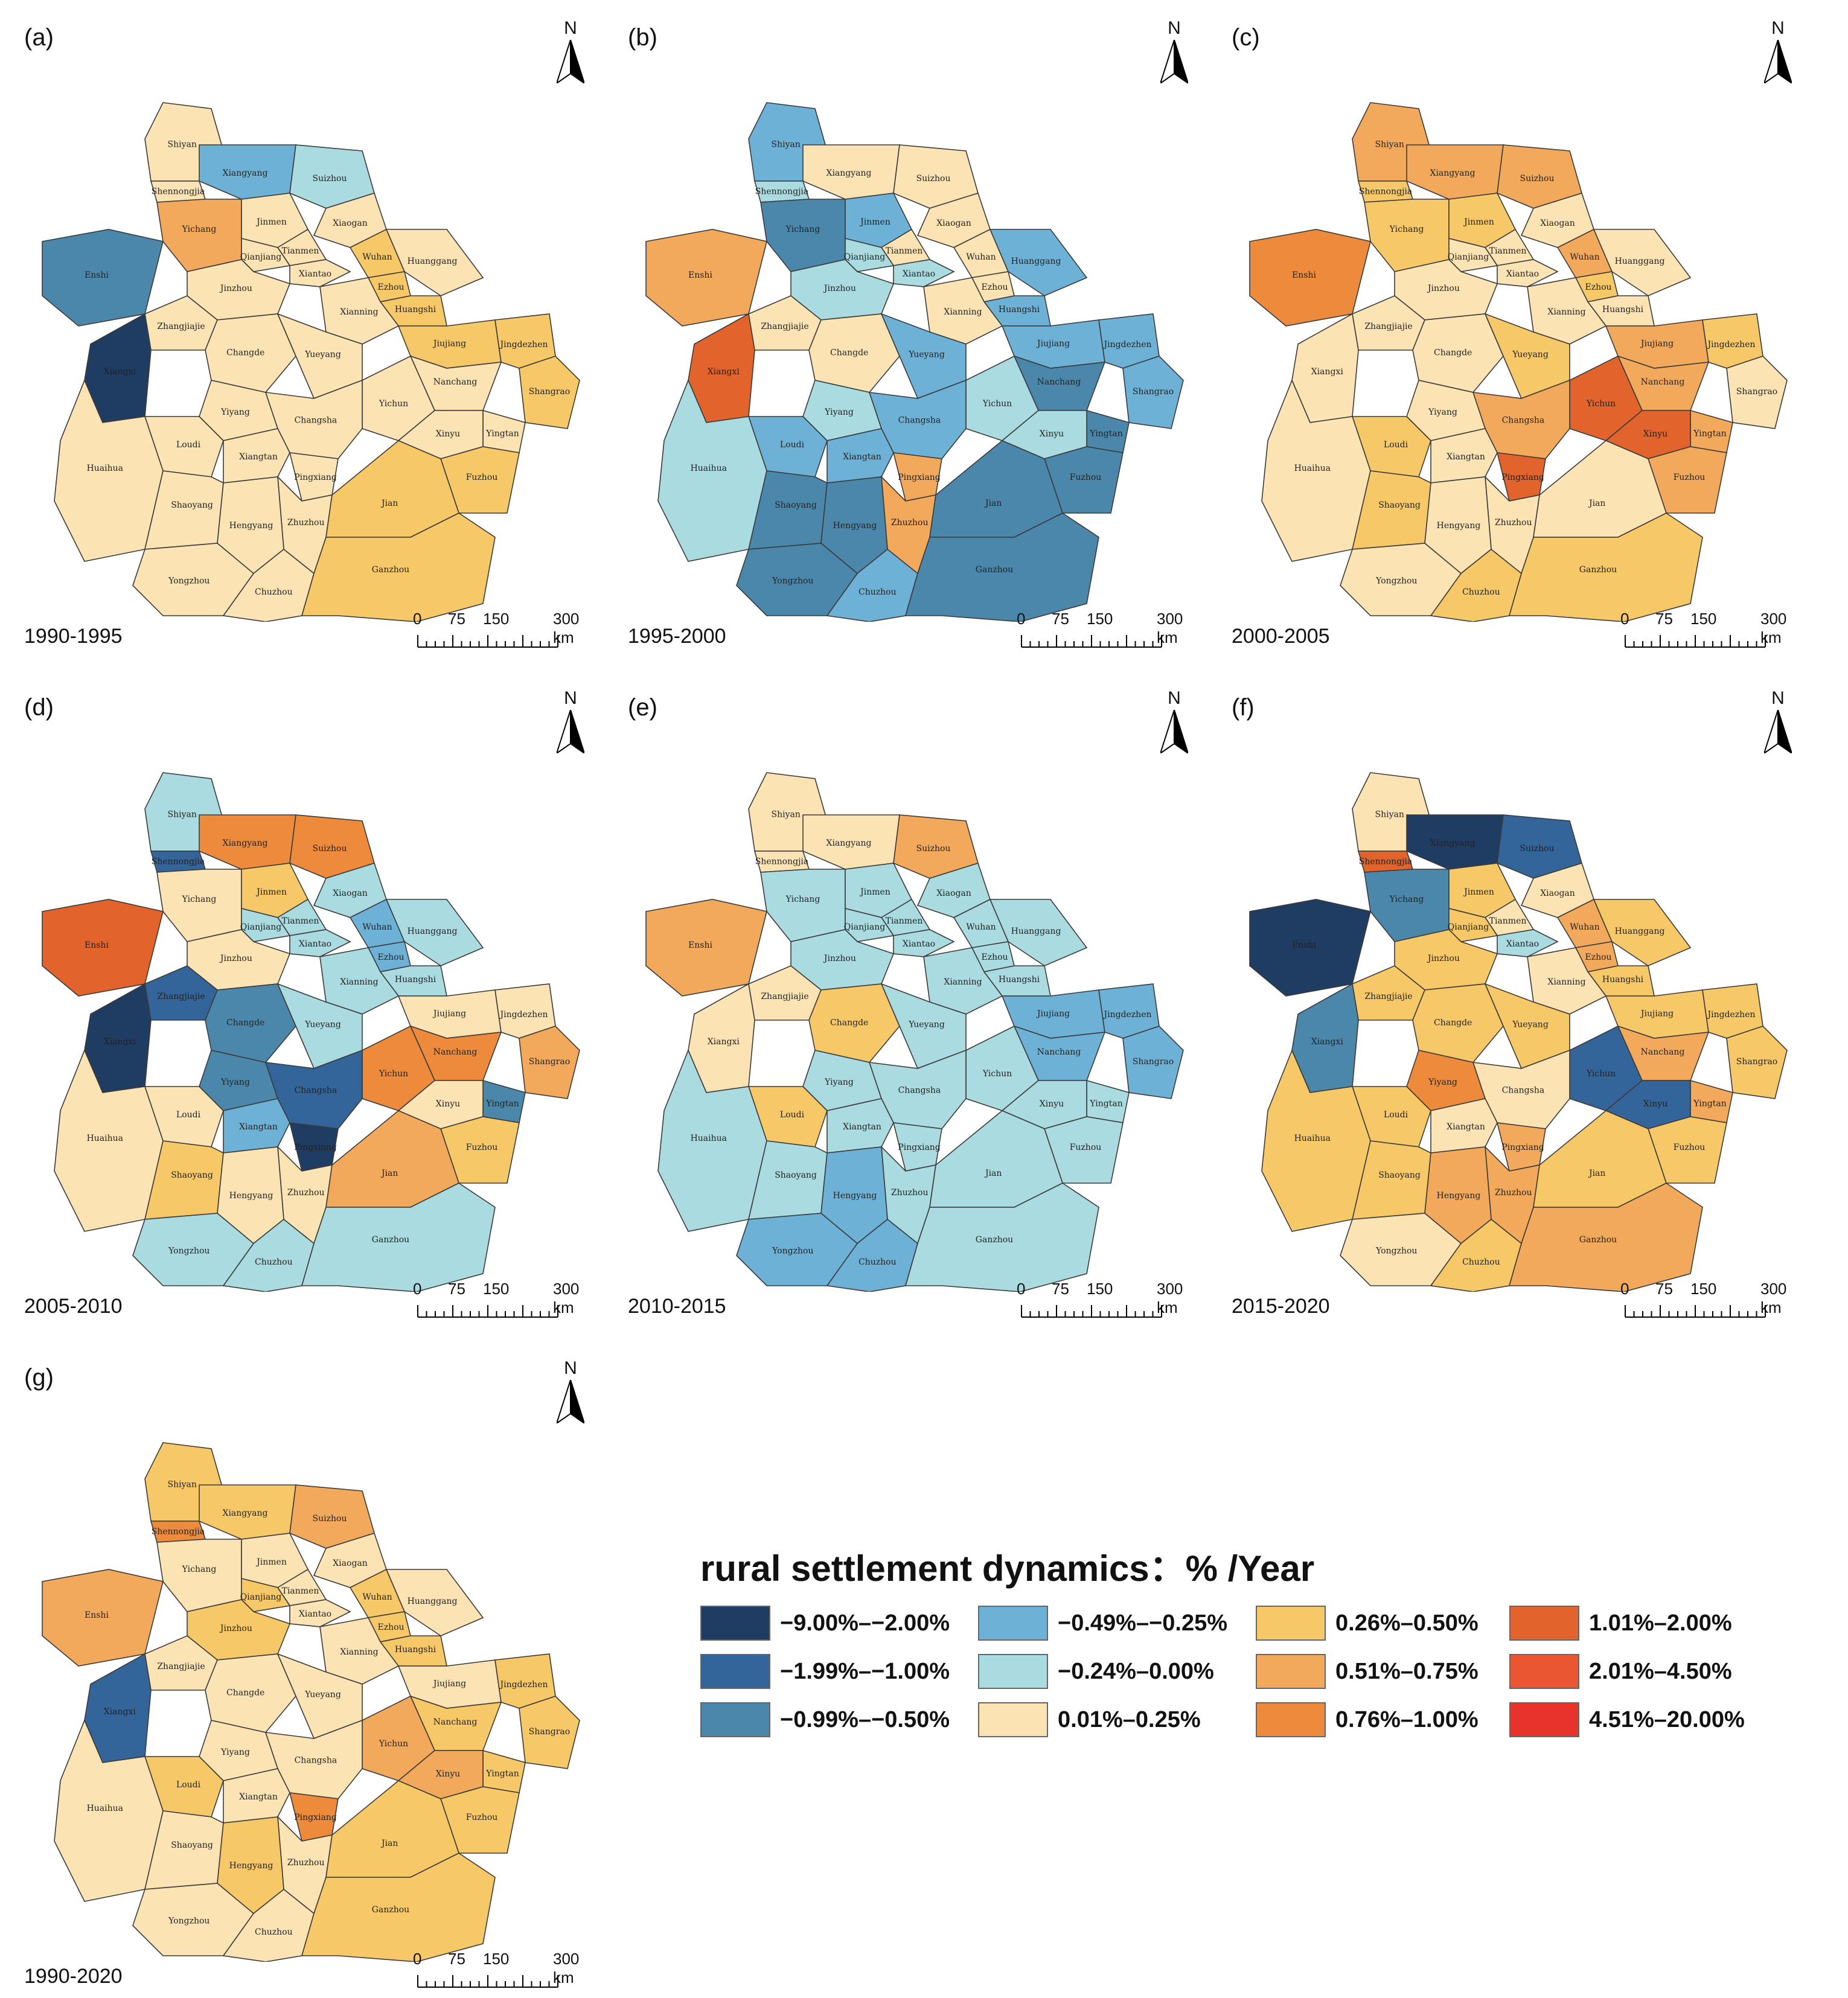  What do you see at coordinates (1459, 1196) in the screenshot?
I see `region-label: Hengyang` at bounding box center [1459, 1196].